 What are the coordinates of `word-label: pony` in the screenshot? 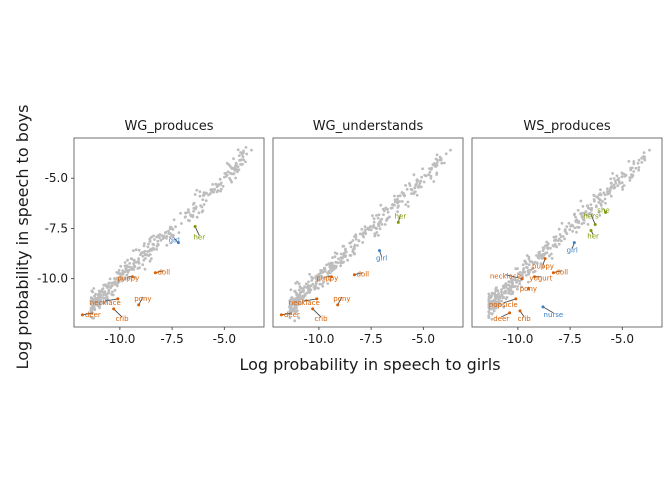 It's located at (528, 289).